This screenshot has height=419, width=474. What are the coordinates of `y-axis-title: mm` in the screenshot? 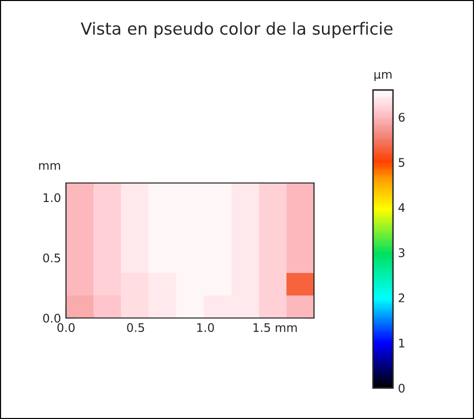 It's located at (49, 166).